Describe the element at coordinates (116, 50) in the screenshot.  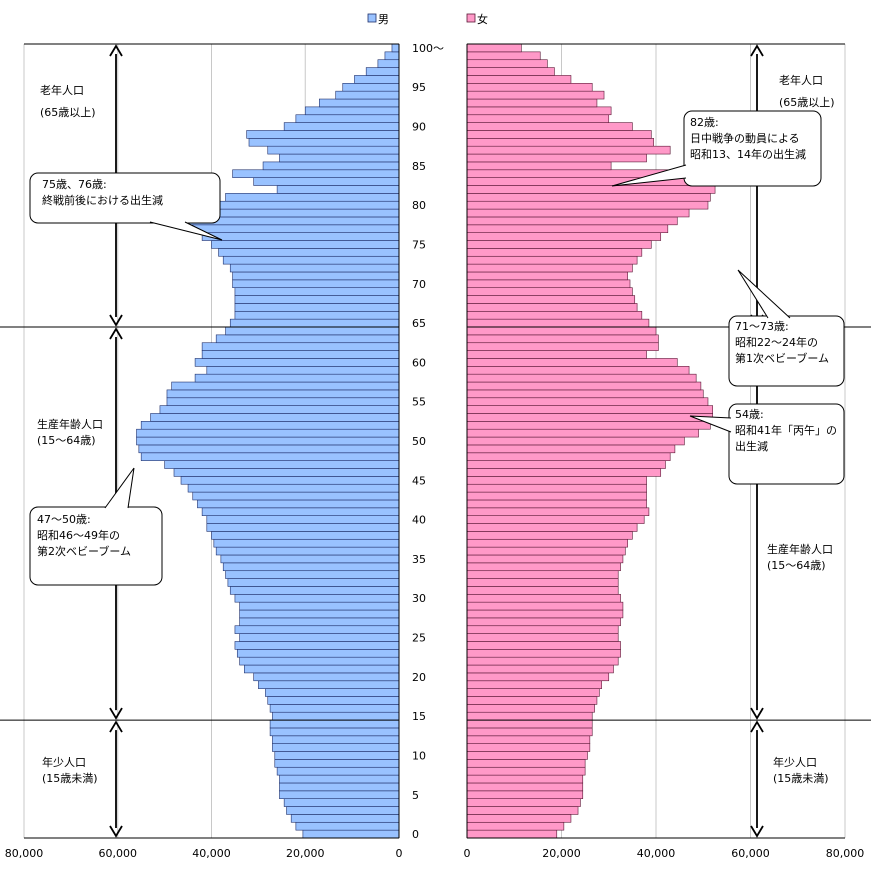
I see `male-elderly-arrow-head-top` at that location.